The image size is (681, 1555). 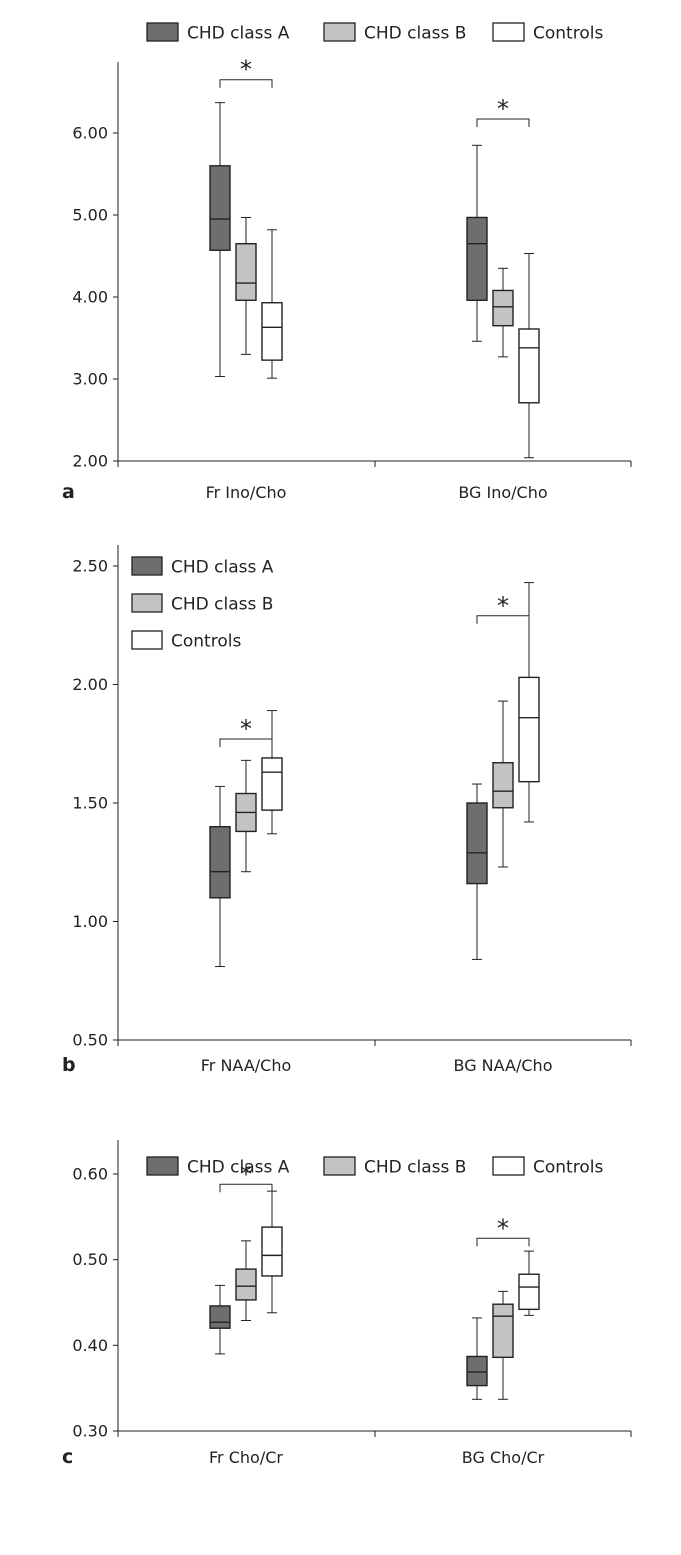 I want to click on category-label: Fr Ino/Cho, so click(x=246, y=492).